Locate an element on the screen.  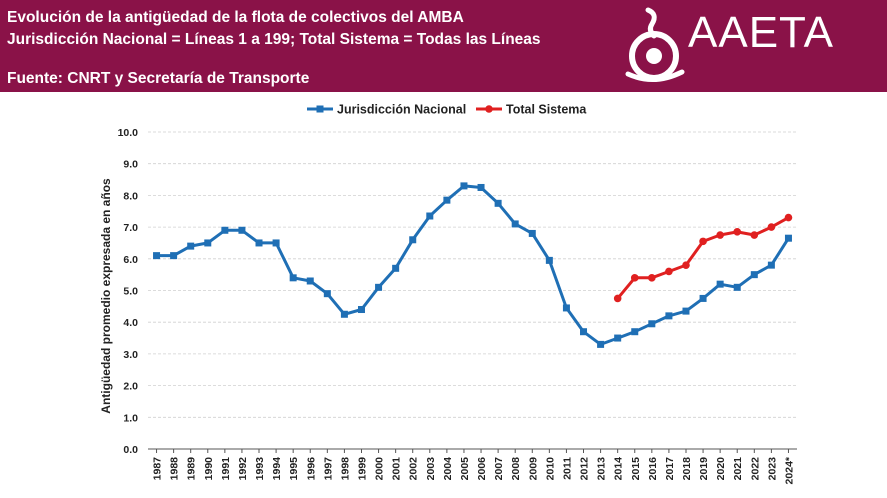
x-tick-label: 2010 is located at coordinates (550, 469).